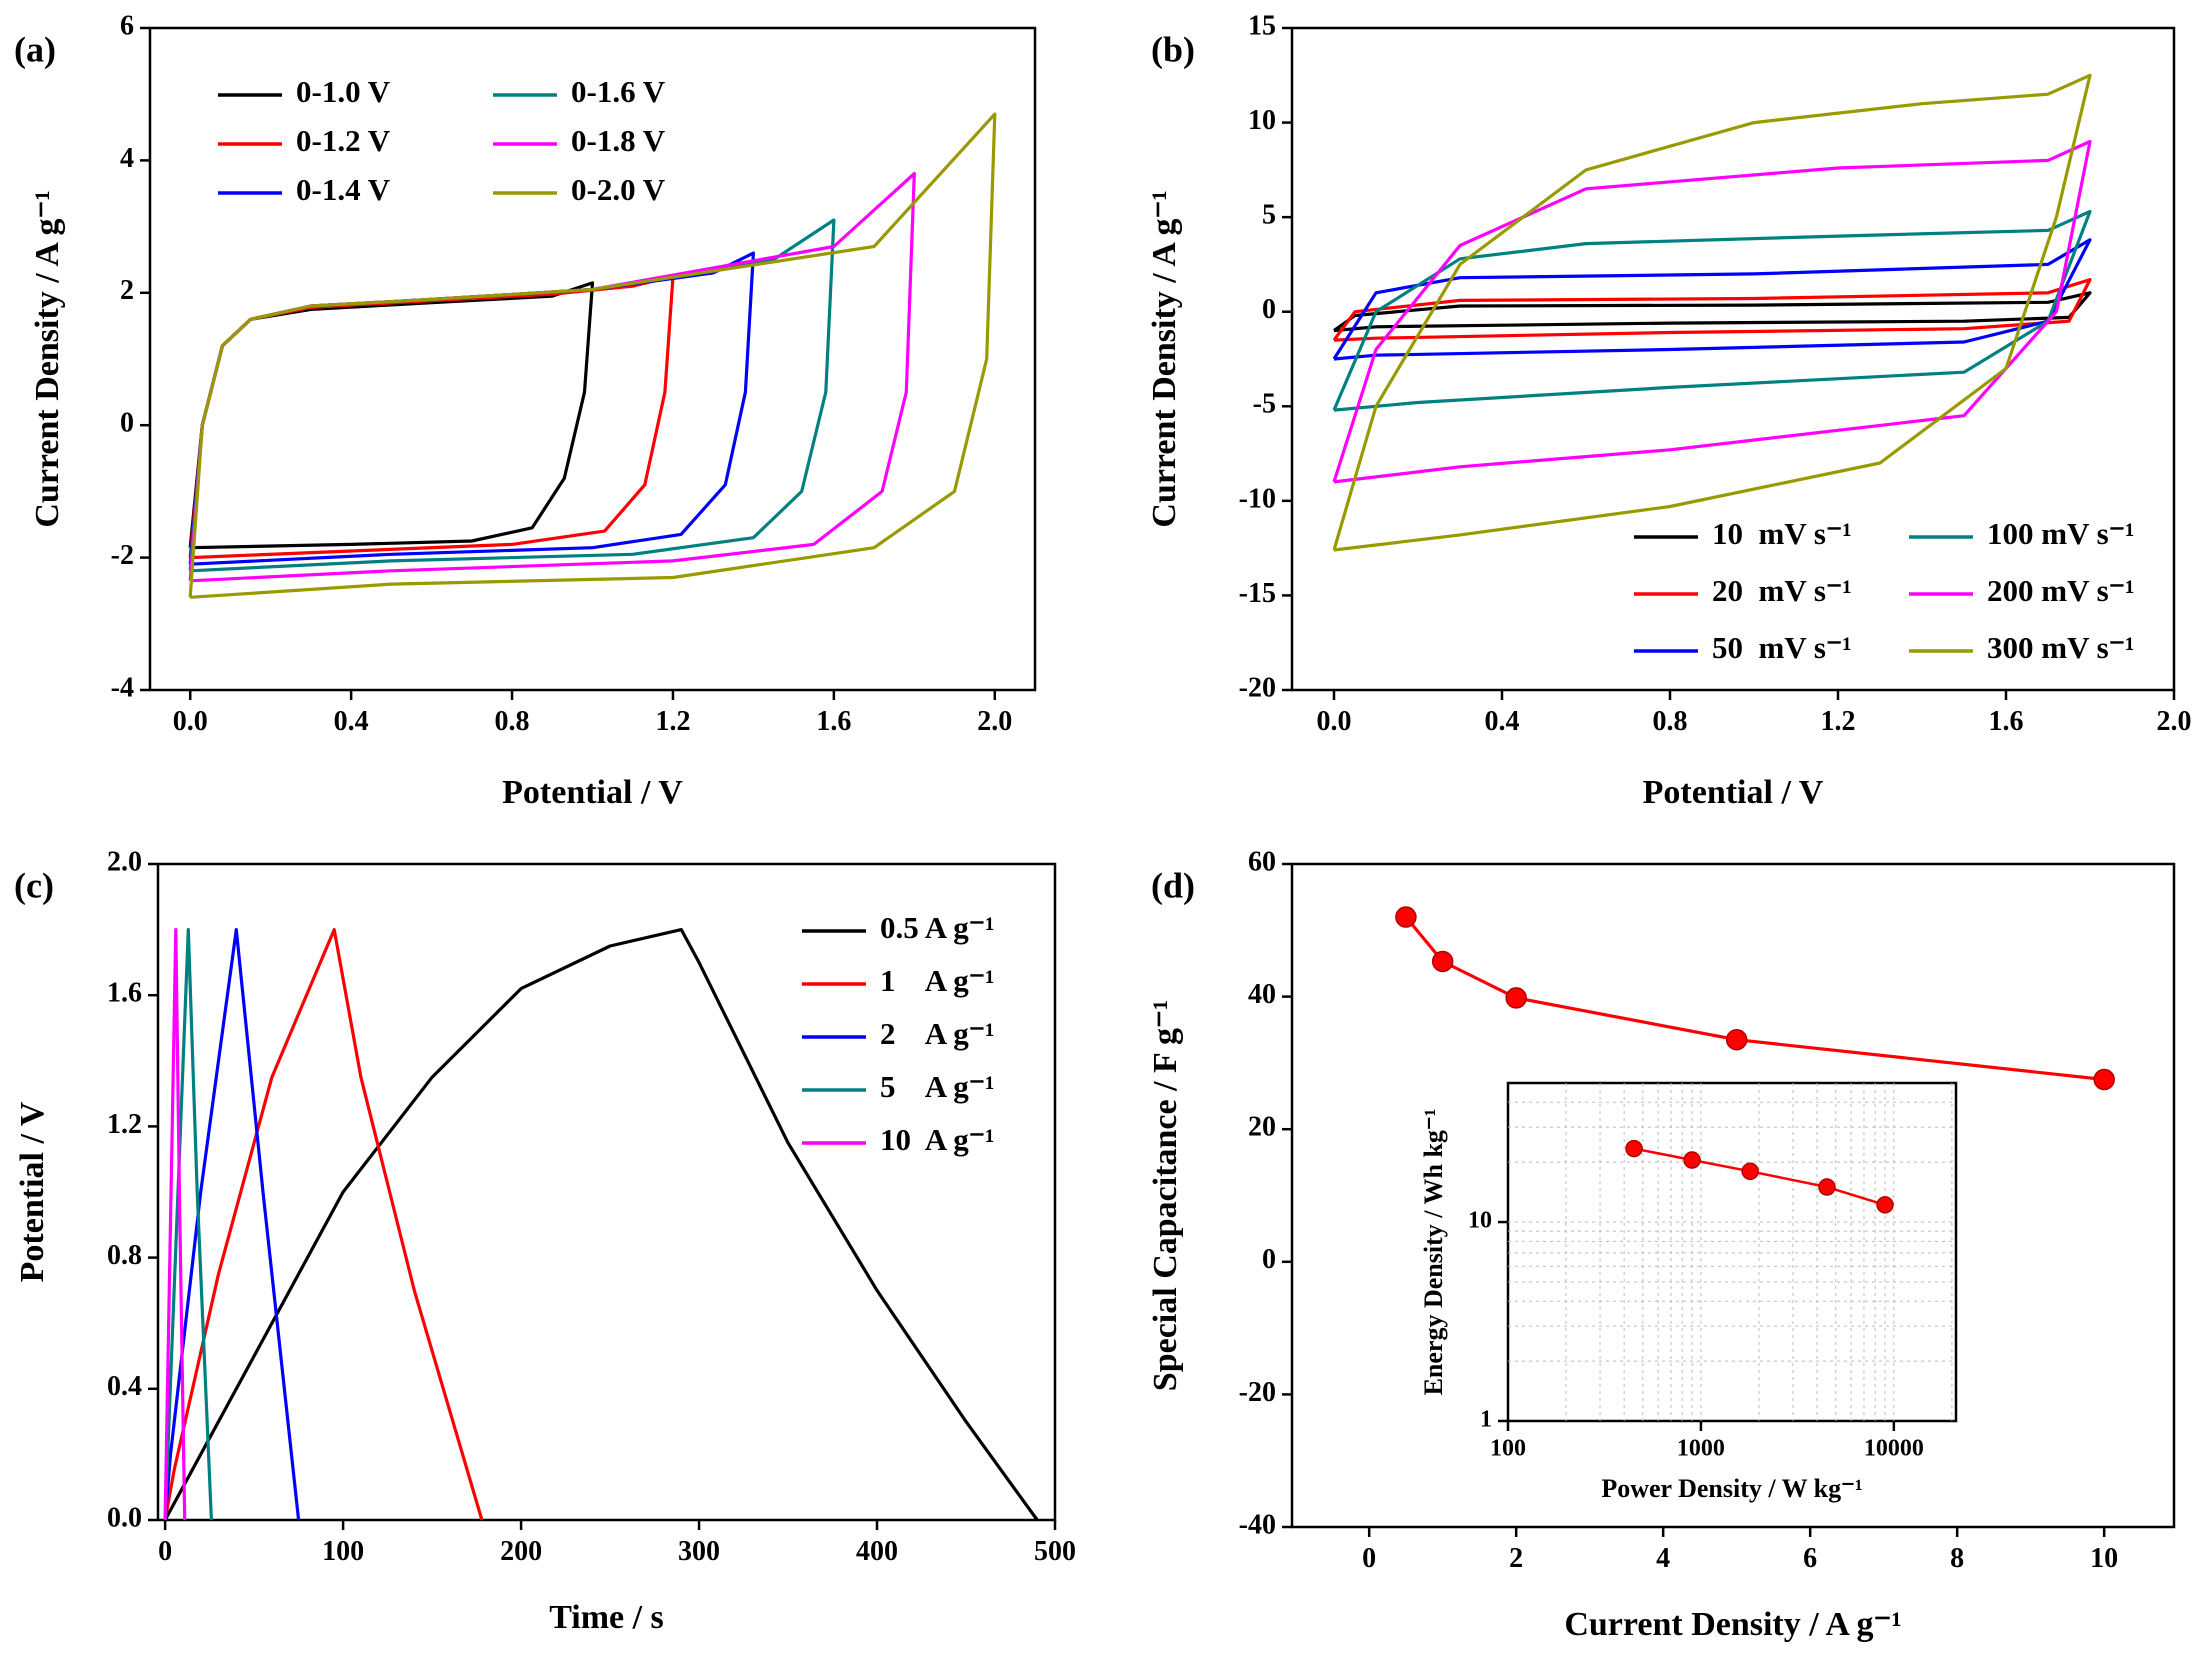 The width and height of the screenshot is (2206, 1665). What do you see at coordinates (618, 140) in the screenshot?
I see `legend-label: 0-1.8 V` at bounding box center [618, 140].